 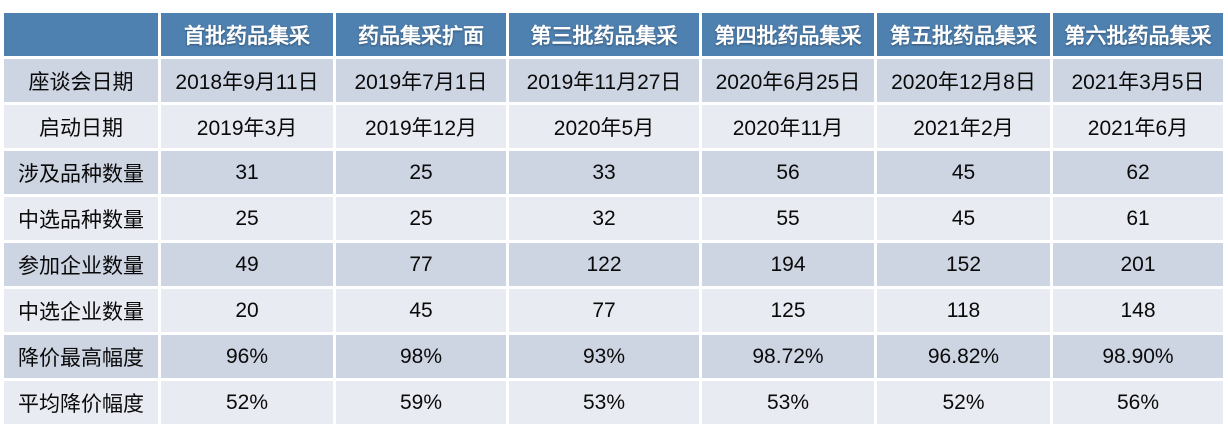 I want to click on data-cell: 20, so click(x=247, y=310).